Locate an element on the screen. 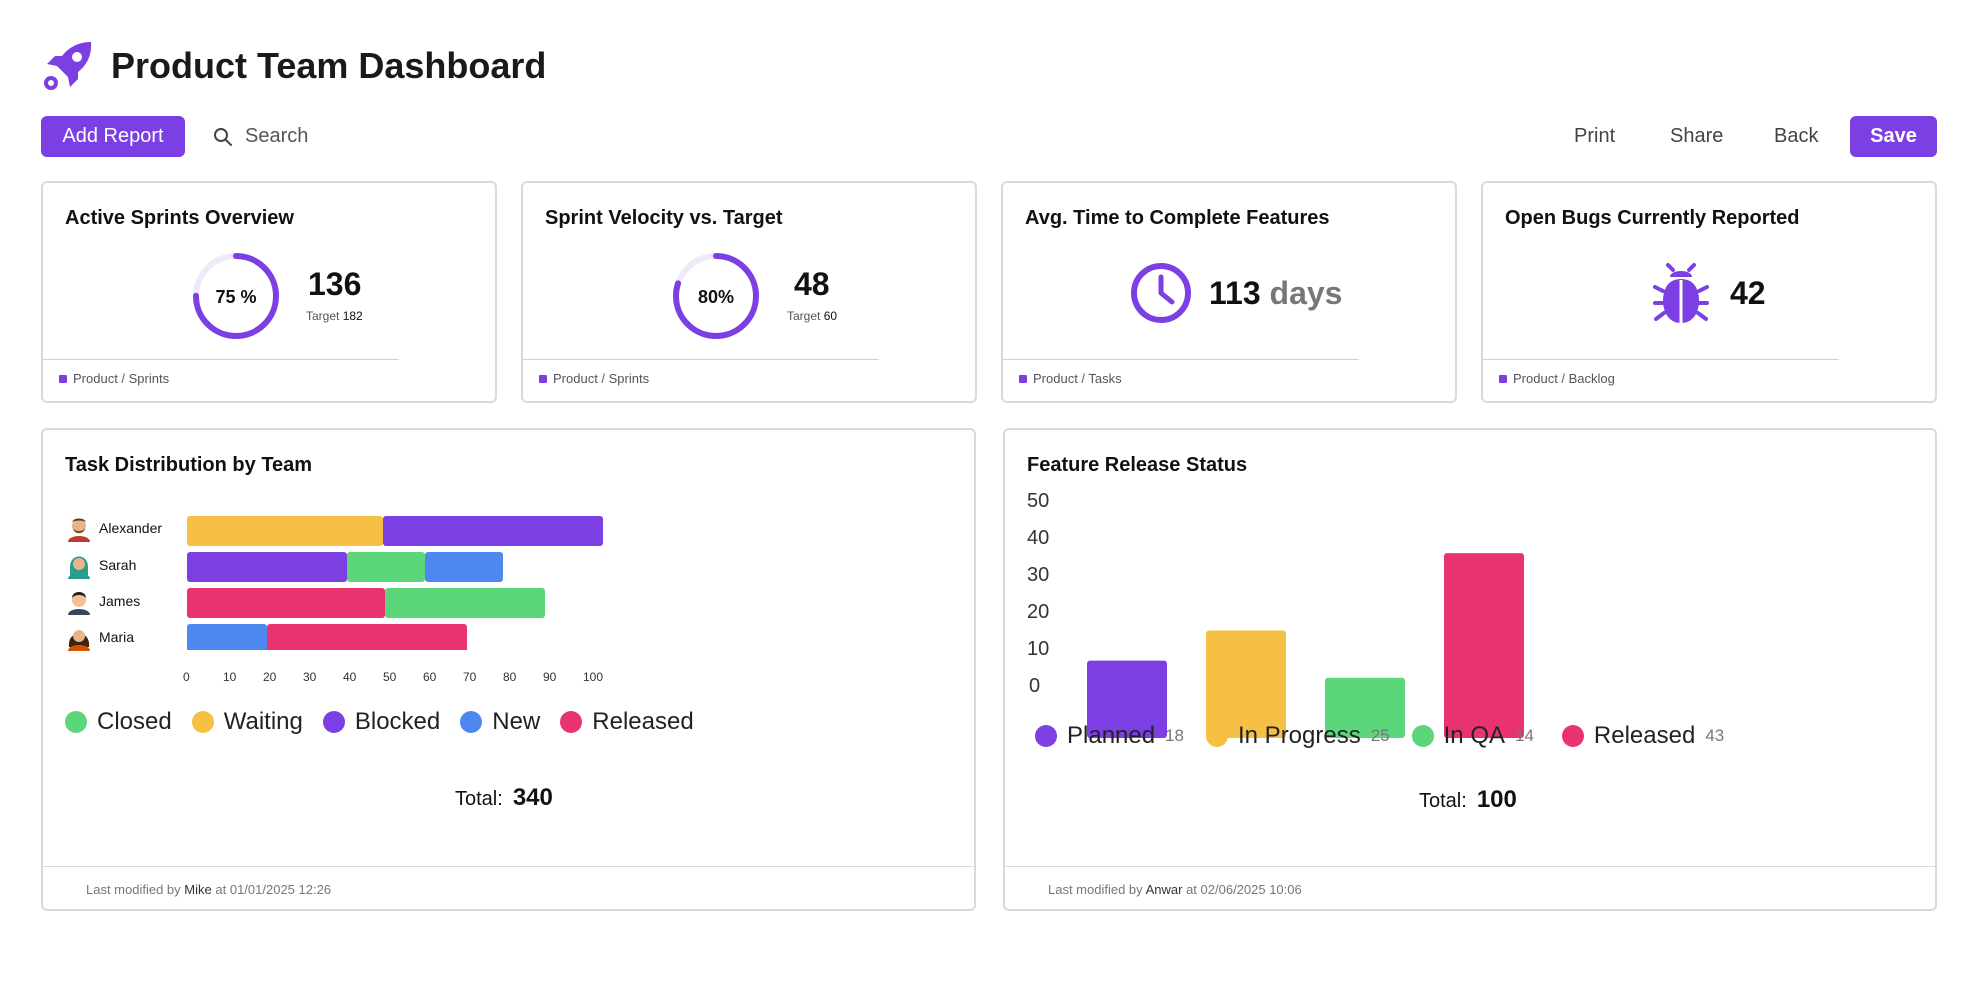 The image size is (1976, 988). x-tick-label: 60 is located at coordinates (430, 677).